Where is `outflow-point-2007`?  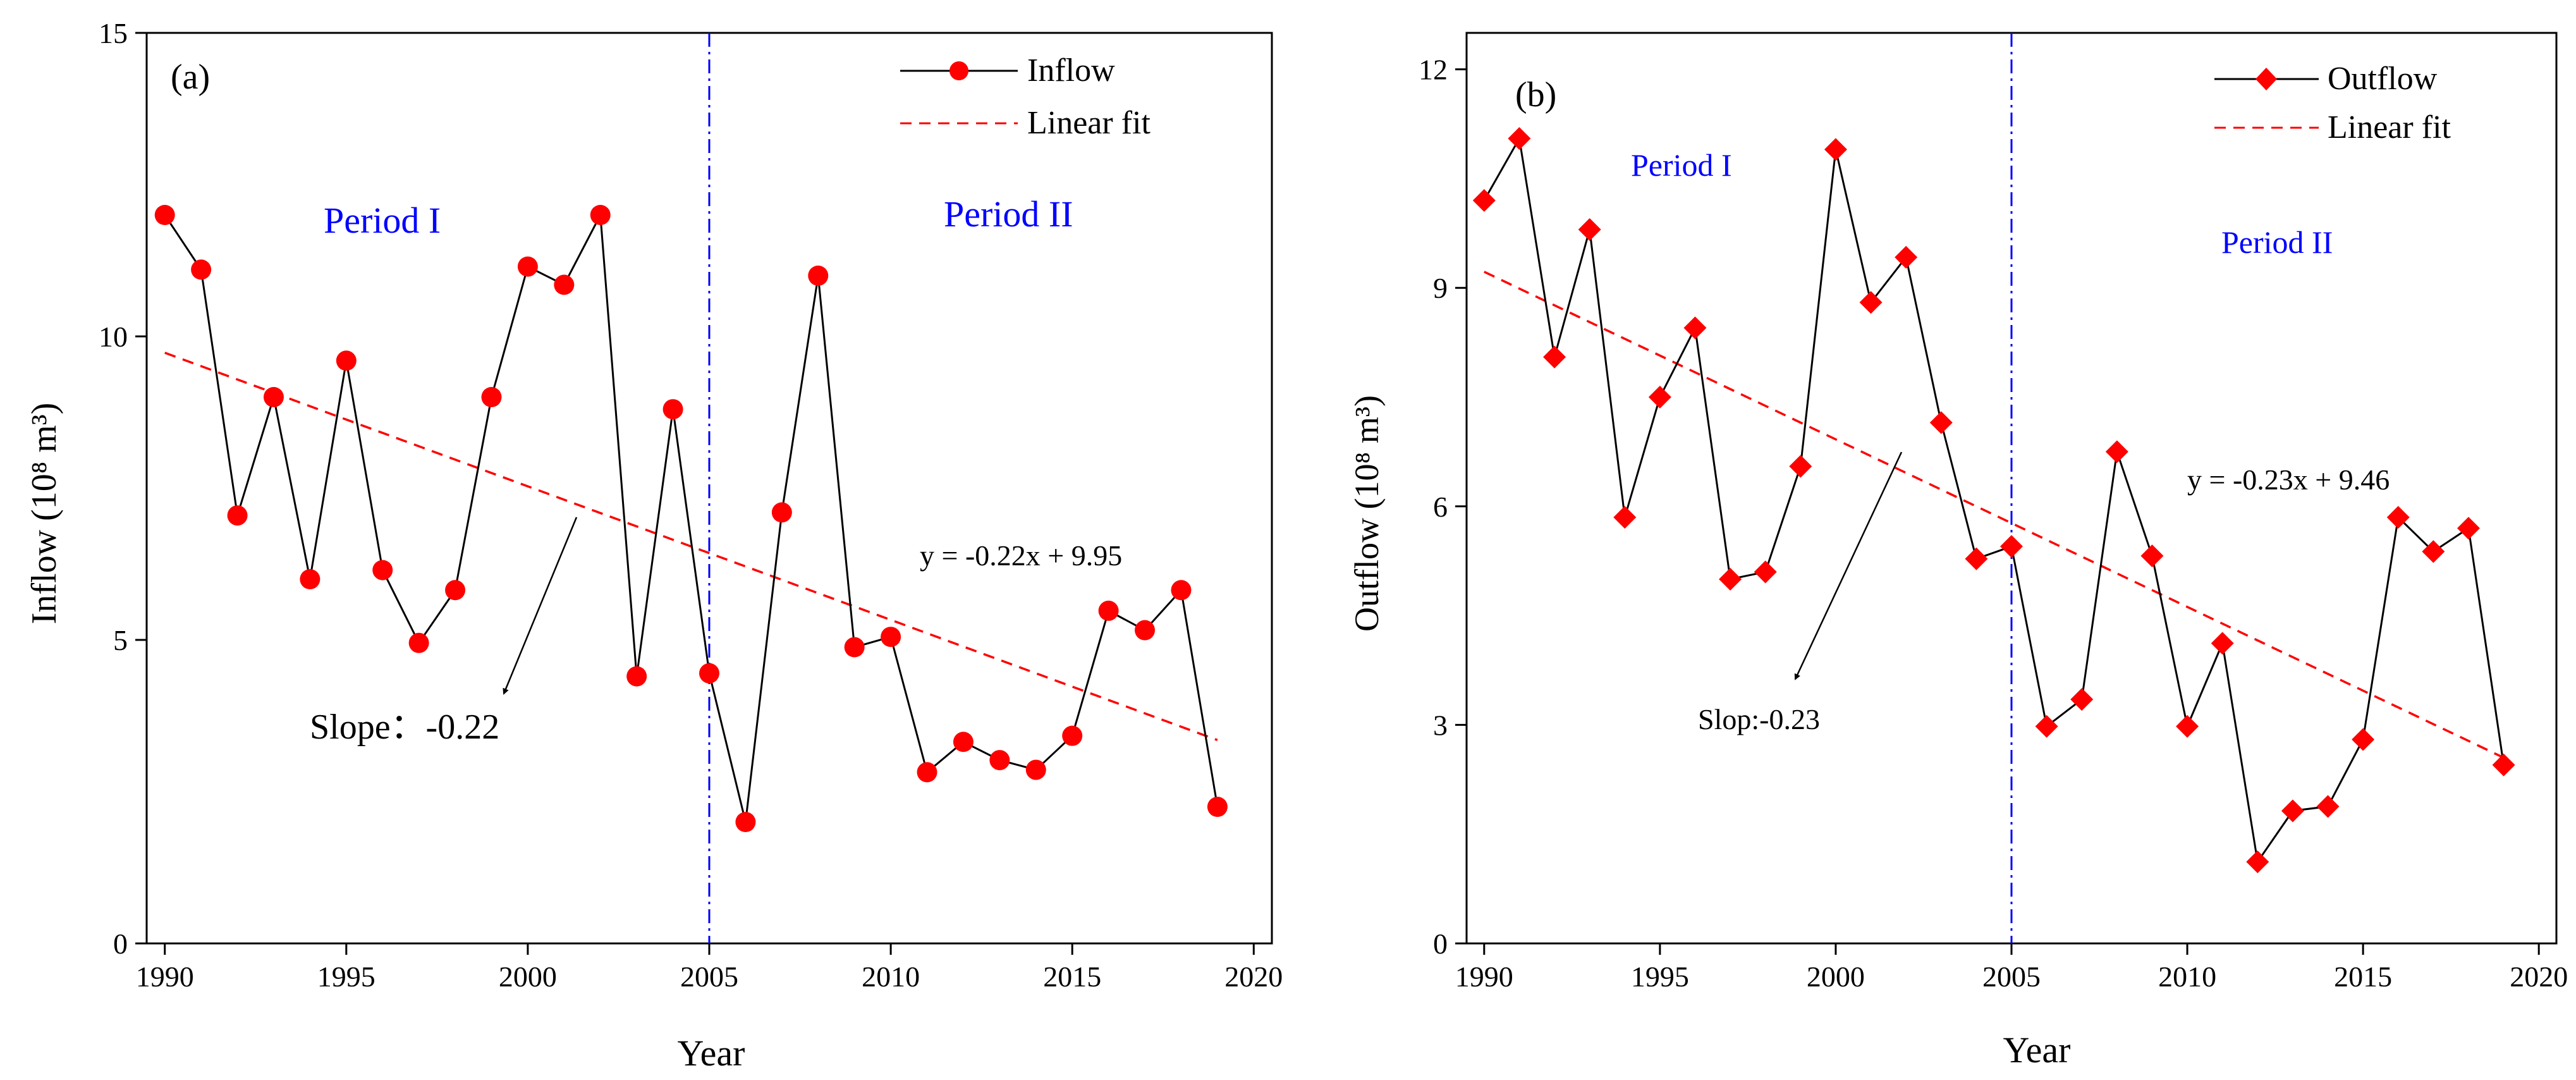
outflow-point-2007 is located at coordinates (2082, 700).